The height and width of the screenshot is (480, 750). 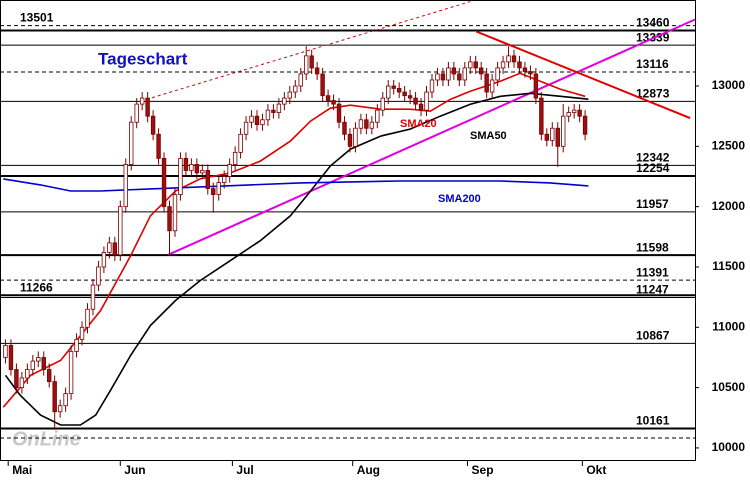 What do you see at coordinates (653, 94) in the screenshot?
I see `level-label: 12873` at bounding box center [653, 94].